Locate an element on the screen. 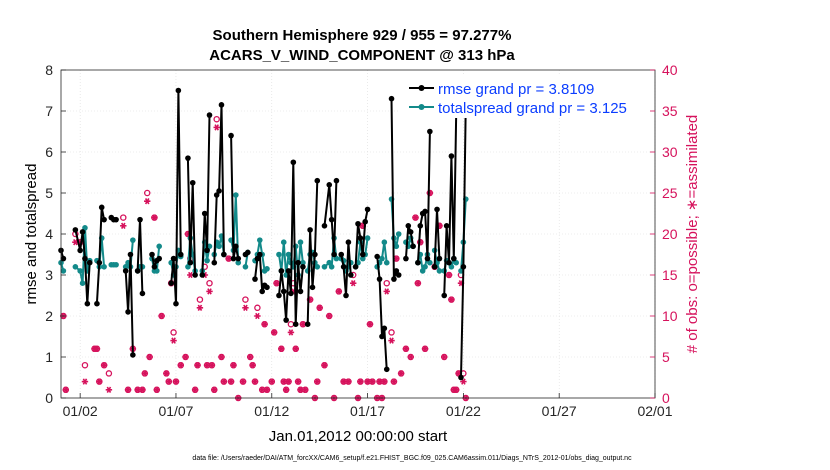 Image resolution: width=830 pixels, height=470 pixels. legend-rmse-label: rmse grand pr = 3.8109 is located at coordinates (516, 89).